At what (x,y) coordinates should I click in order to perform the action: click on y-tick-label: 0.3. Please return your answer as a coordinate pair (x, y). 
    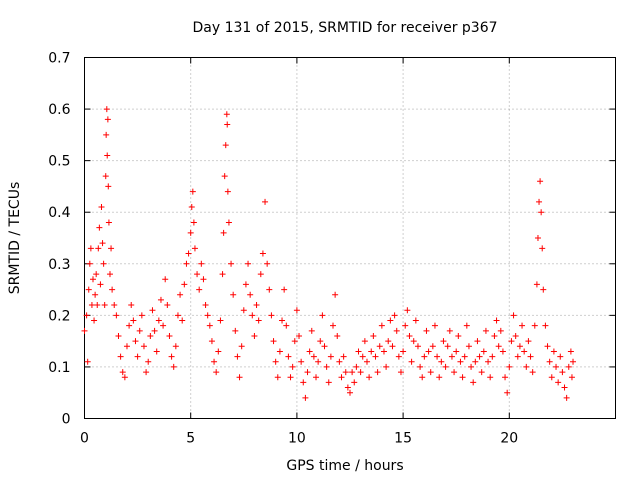
    Looking at the image, I should click on (59, 265).